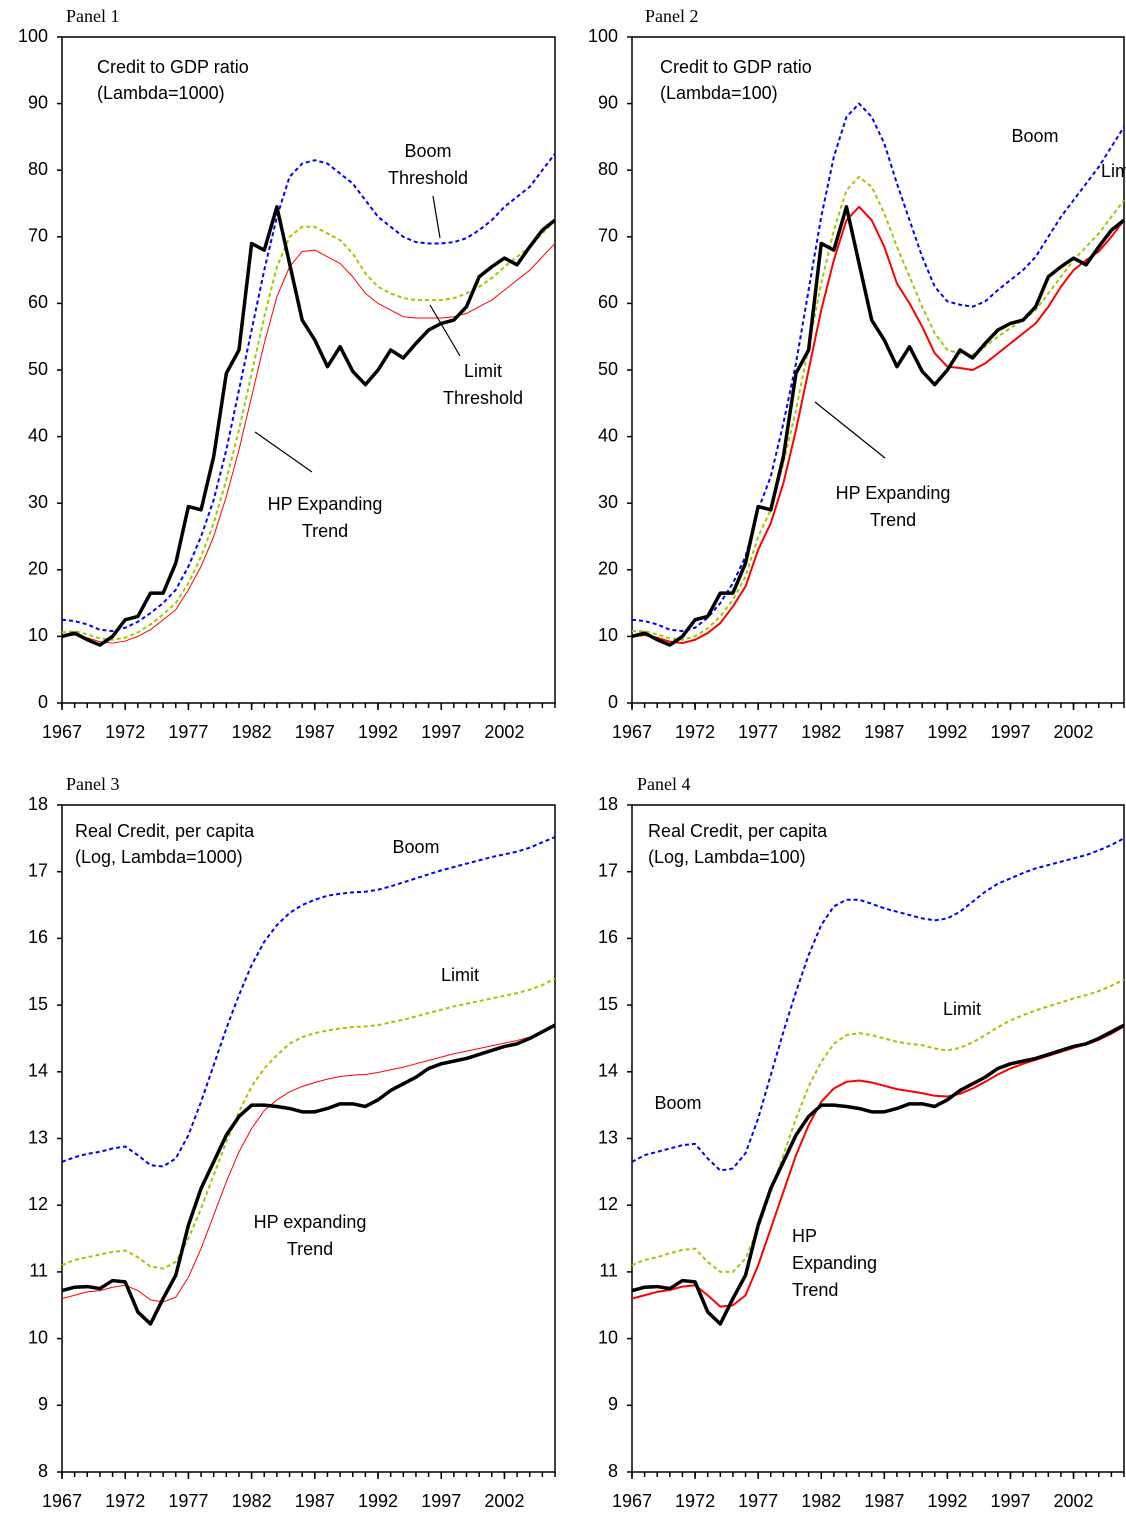 The width and height of the screenshot is (1126, 1513). Describe the element at coordinates (804, 1236) in the screenshot. I see `annotation: HP` at that location.